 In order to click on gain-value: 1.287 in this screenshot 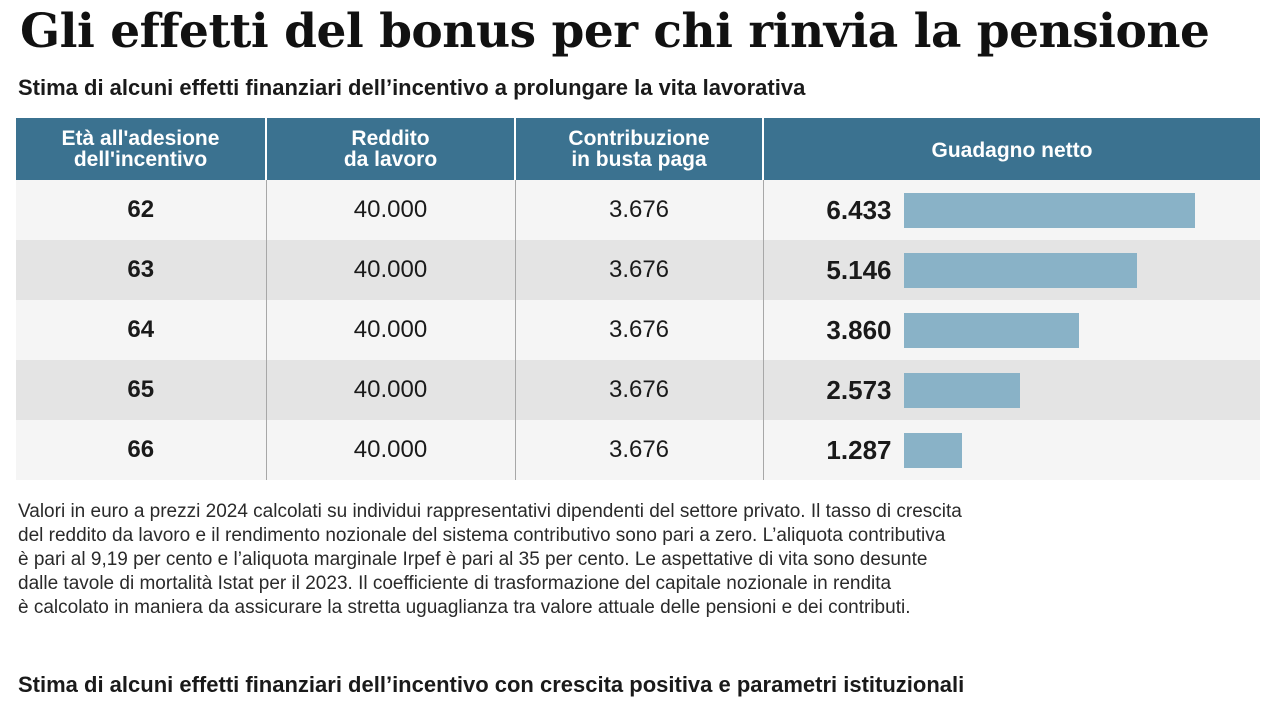, I will do `click(859, 450)`.